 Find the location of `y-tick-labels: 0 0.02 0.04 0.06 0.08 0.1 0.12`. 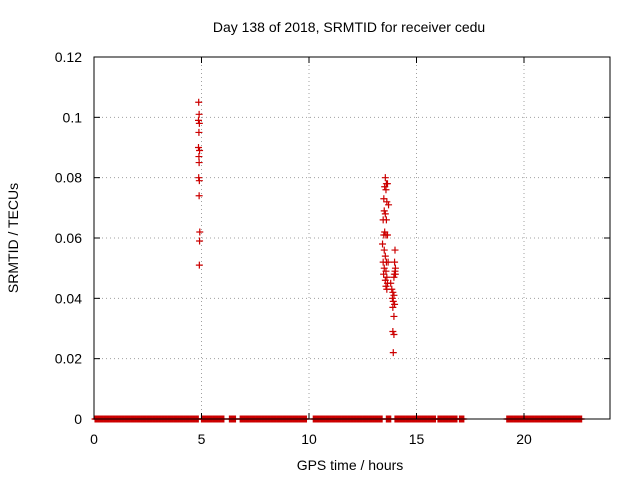

y-tick-labels: 0 0.02 0.04 0.06 0.08 0.1 0.12 is located at coordinates (68, 238).